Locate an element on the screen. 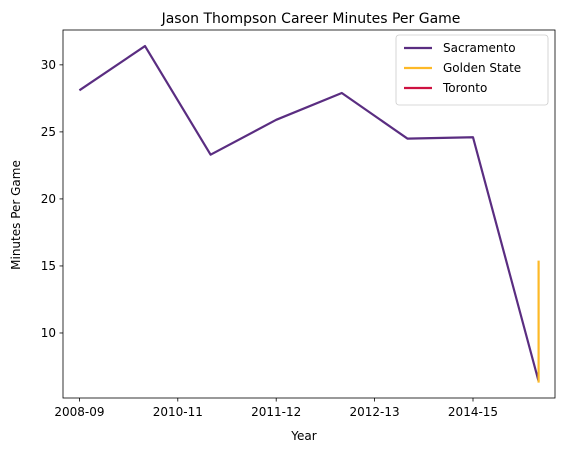 The height and width of the screenshot is (453, 566). legend-label: Toronto is located at coordinates (464, 88).